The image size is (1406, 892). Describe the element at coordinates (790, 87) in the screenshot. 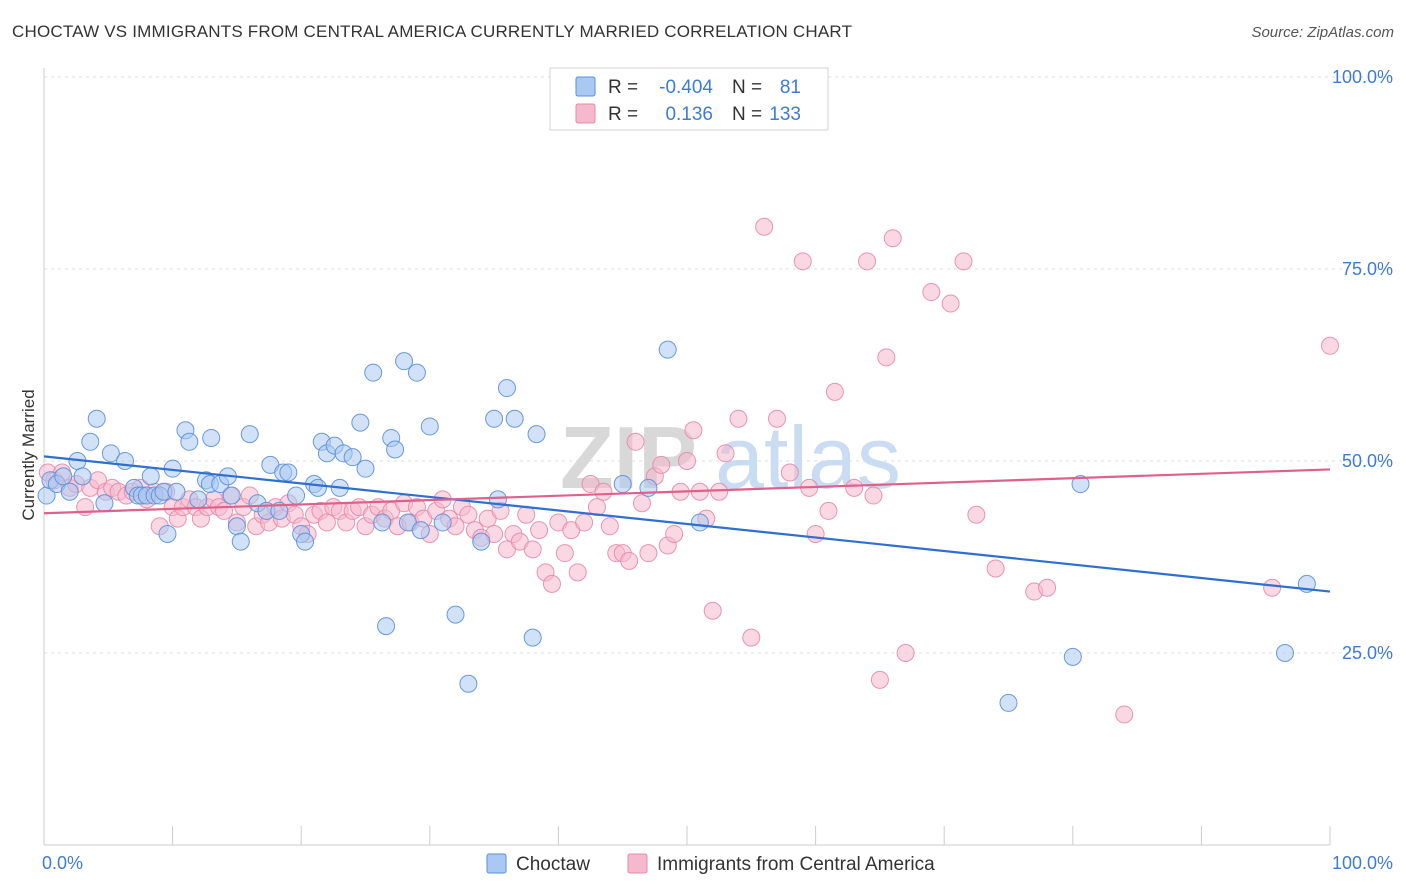

I see `legend-n-value-1: 81` at that location.